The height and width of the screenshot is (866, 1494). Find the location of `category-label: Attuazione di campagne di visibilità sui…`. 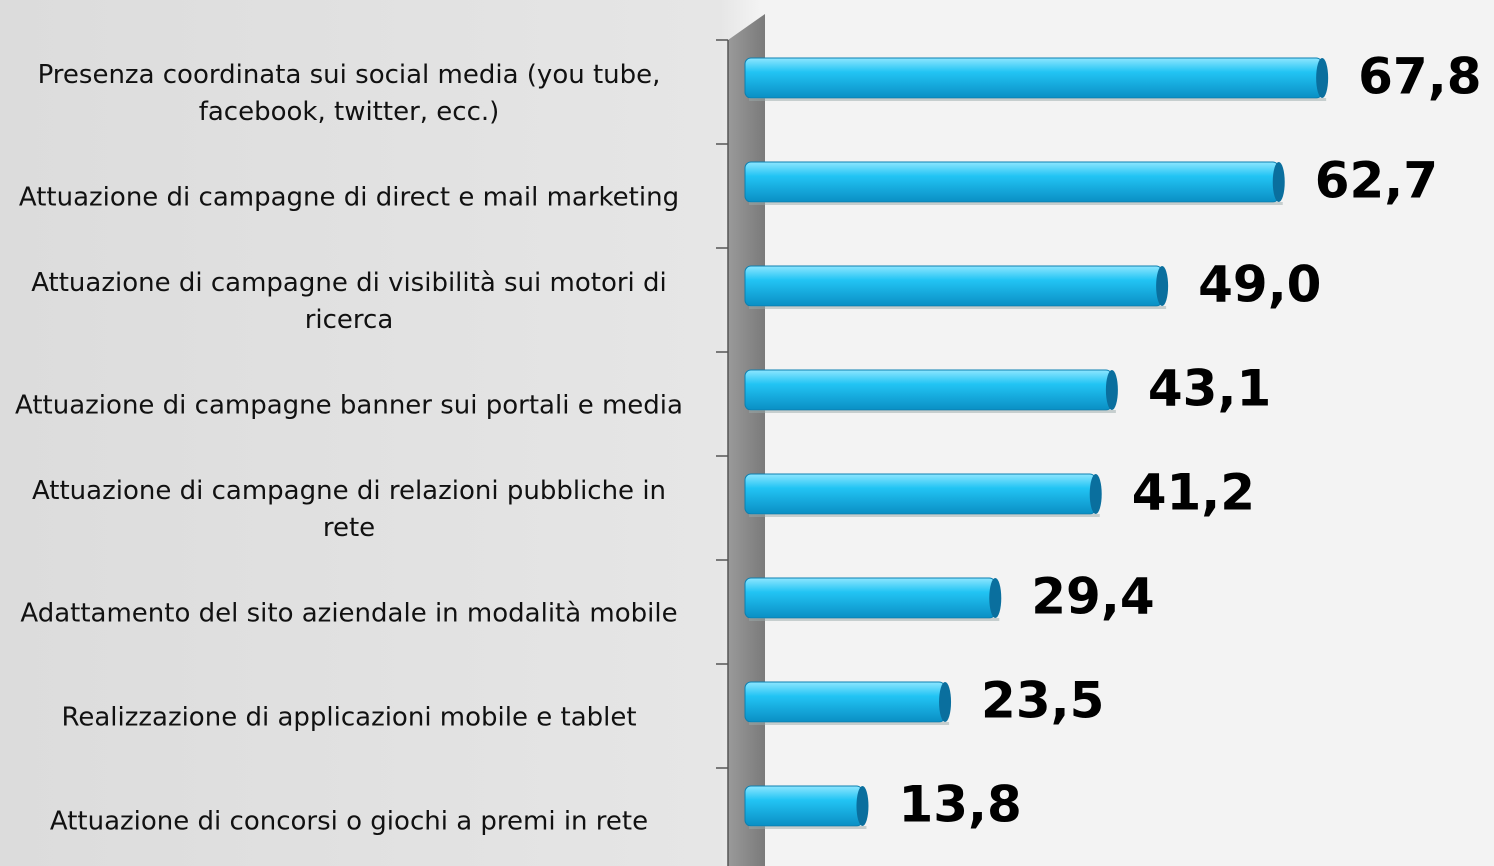

category-label: Attuazione di campagne di visibilità sui… is located at coordinates (349, 301).